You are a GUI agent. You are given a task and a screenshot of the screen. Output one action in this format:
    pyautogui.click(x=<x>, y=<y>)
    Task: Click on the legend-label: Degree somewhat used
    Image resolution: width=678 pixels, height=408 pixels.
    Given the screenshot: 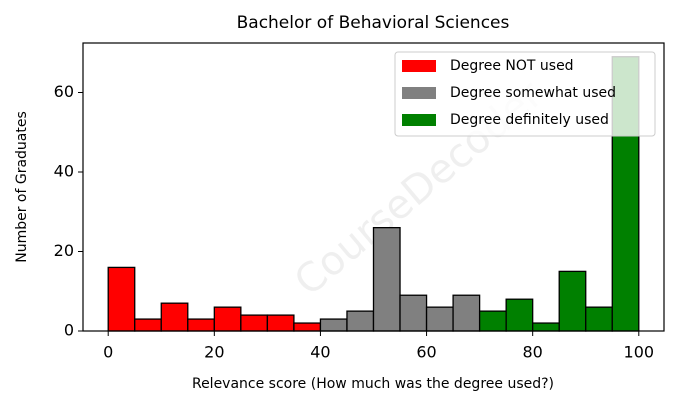 What is the action you would take?
    pyautogui.click(x=533, y=93)
    